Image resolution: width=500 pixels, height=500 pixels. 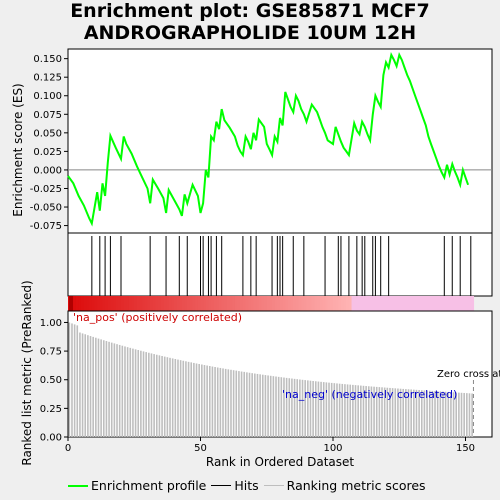 I want to click on rank-color-bar, so click(x=271, y=303).